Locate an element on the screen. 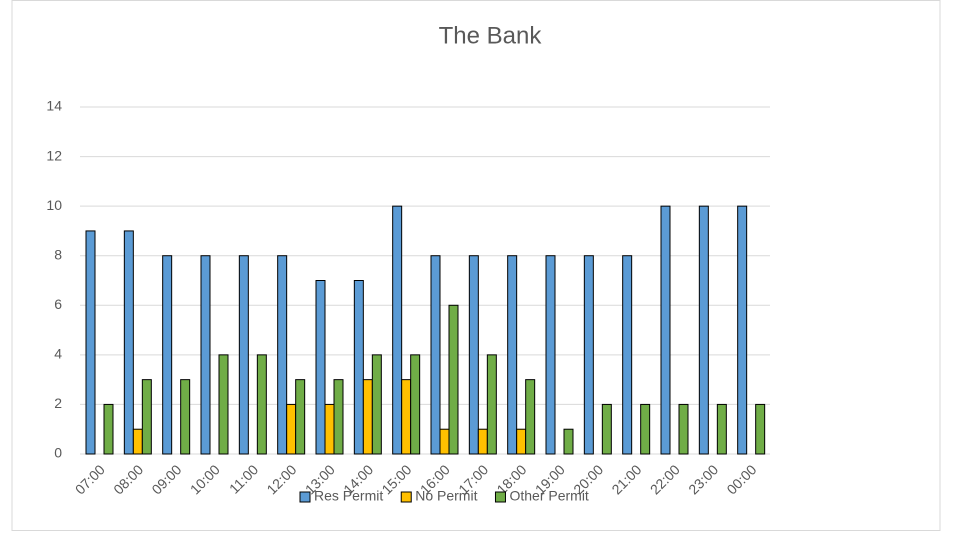 The height and width of the screenshot is (539, 953). y-tick-label: 6 is located at coordinates (58, 304).